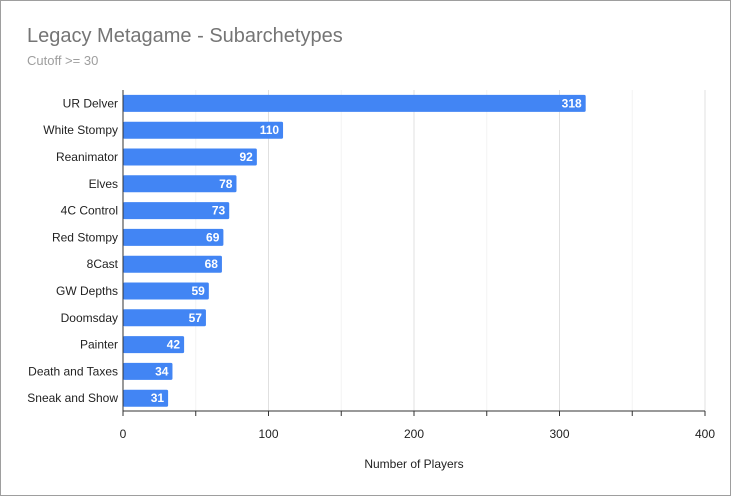 This screenshot has width=731, height=496. What do you see at coordinates (89, 211) in the screenshot?
I see `category-label: 4C Control` at bounding box center [89, 211].